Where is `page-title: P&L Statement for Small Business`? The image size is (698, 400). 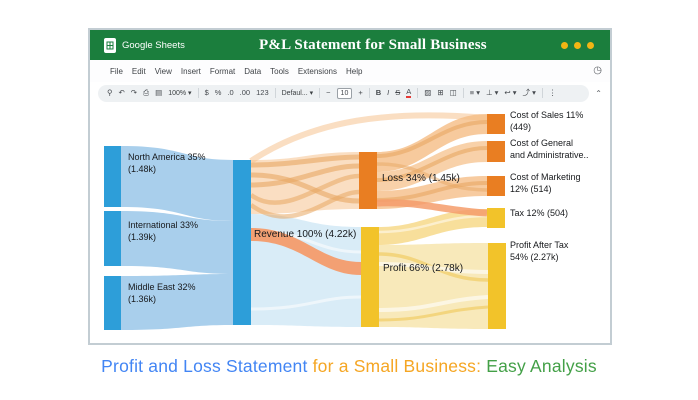 page-title: P&L Statement for Small Business is located at coordinates (373, 44).